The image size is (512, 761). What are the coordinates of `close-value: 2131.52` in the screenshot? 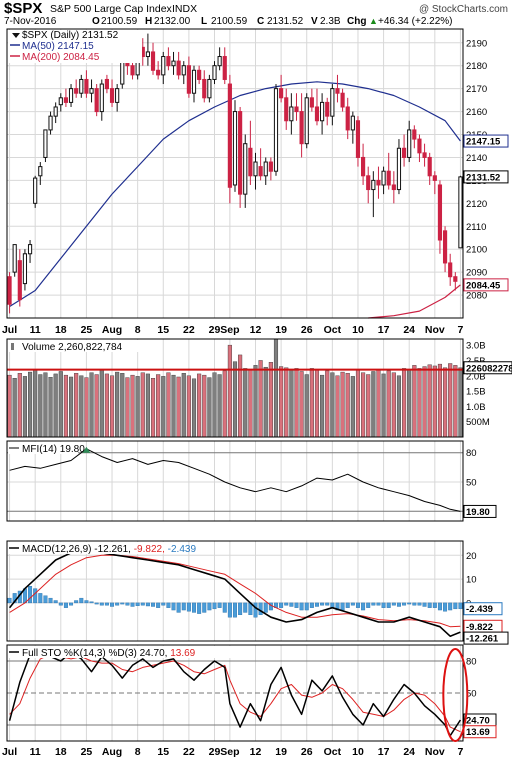 It's located at (285, 21).